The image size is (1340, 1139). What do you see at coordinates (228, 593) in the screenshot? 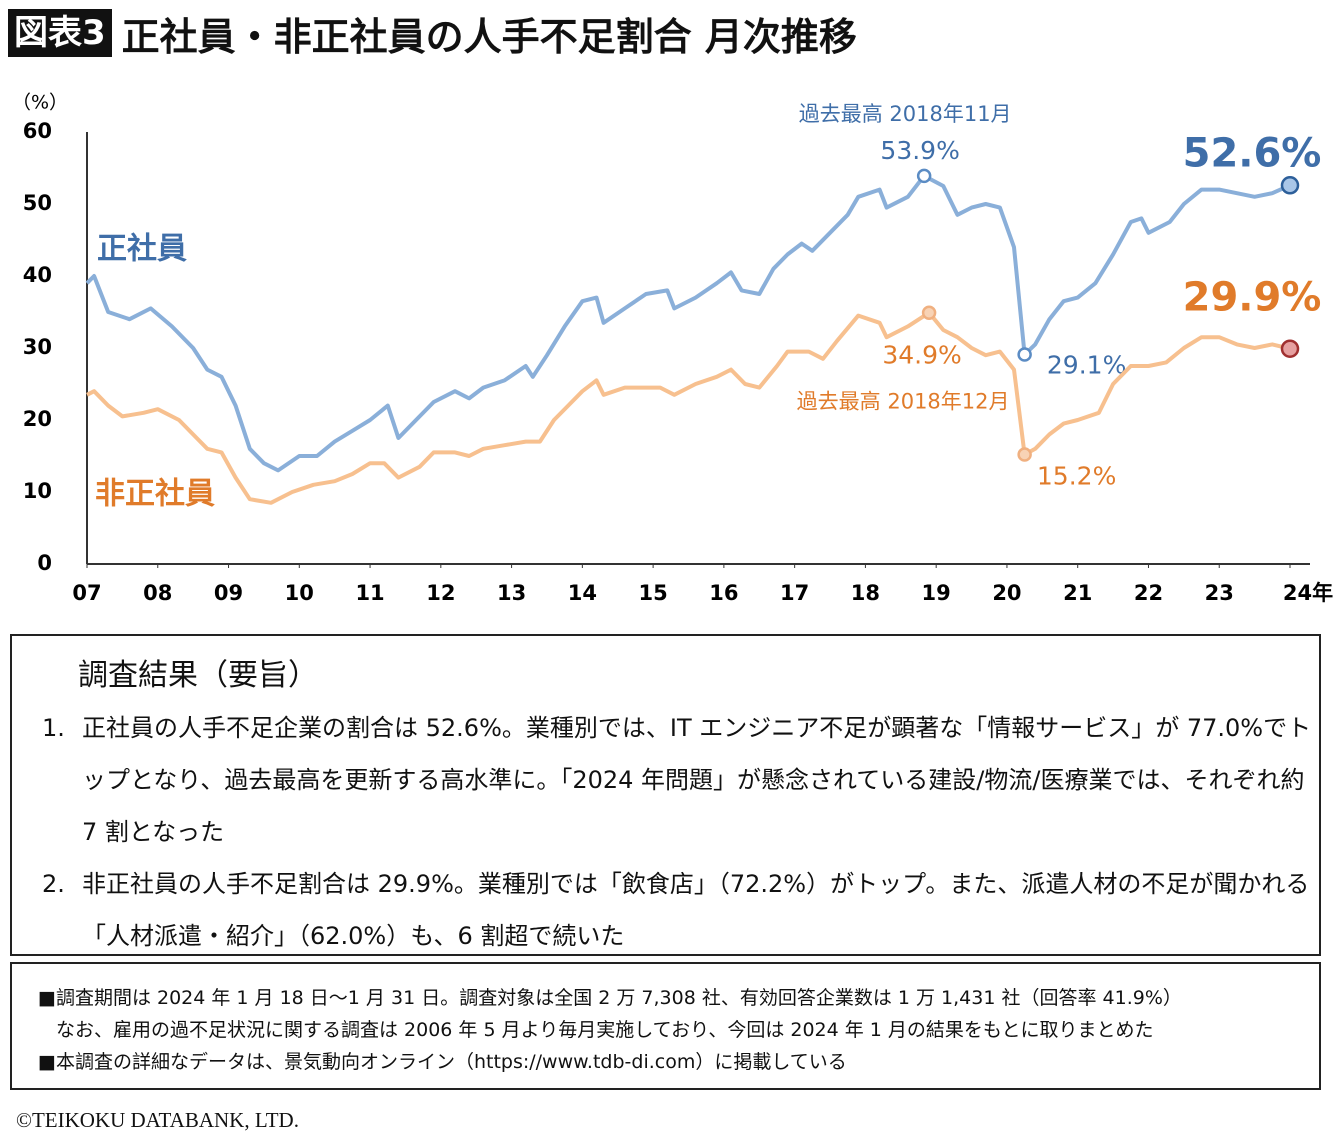
I see `x-tick-label: 09` at bounding box center [228, 593].